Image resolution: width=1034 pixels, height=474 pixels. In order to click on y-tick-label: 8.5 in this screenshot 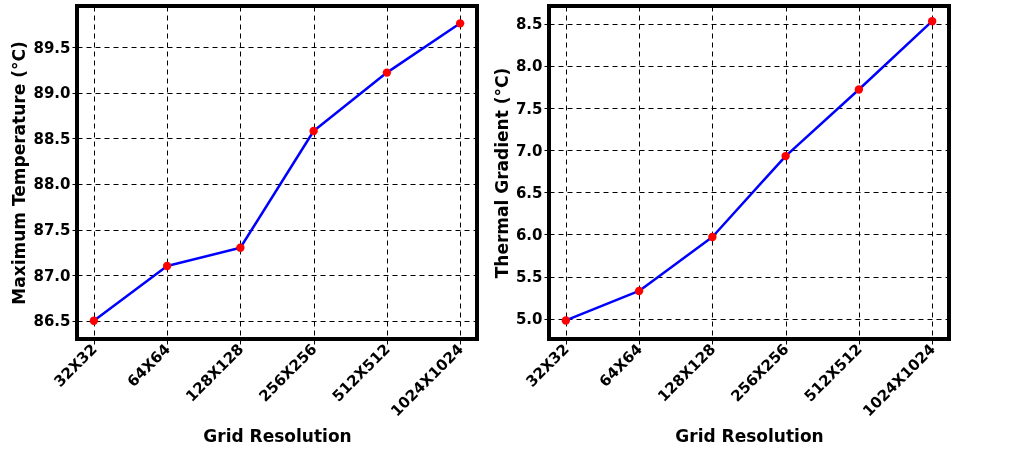, I will do `click(529, 24)`.